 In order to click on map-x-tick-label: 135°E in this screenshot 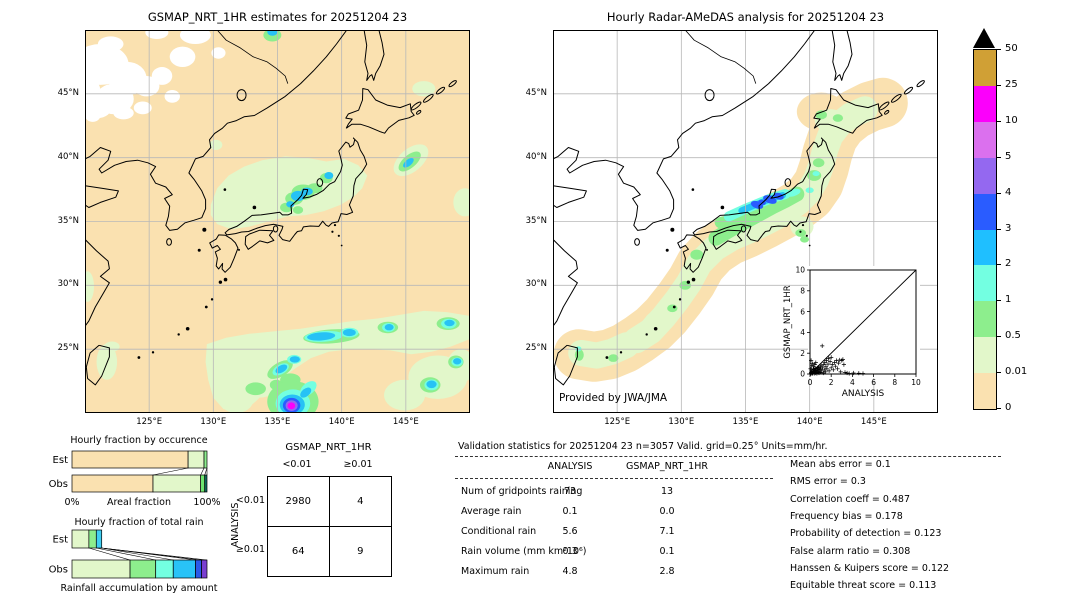, I will do `click(277, 422)`.